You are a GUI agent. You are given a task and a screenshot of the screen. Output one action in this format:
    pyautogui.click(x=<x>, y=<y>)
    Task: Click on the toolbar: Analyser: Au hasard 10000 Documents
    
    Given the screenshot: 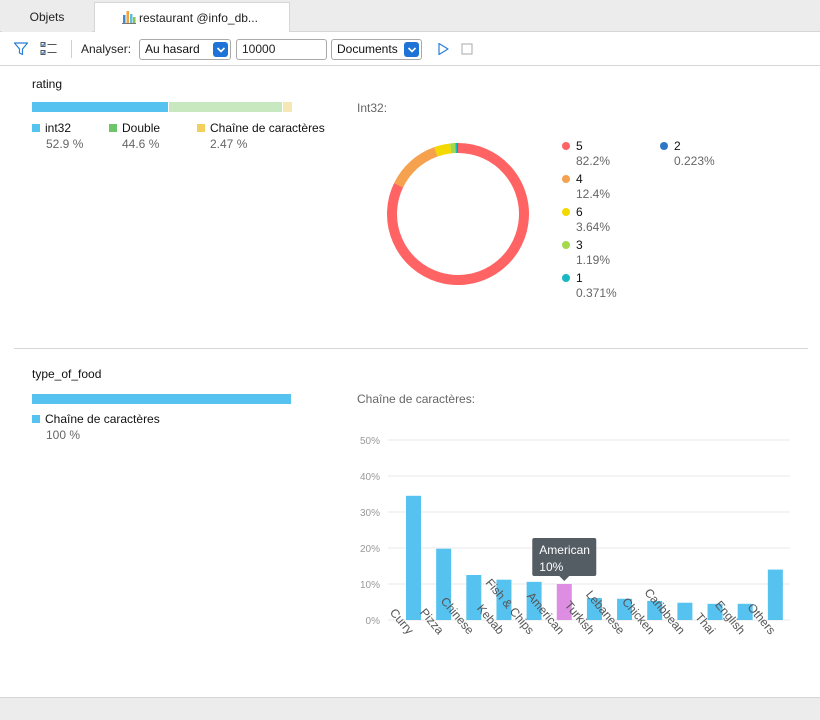 What is the action you would take?
    pyautogui.click(x=410, y=49)
    